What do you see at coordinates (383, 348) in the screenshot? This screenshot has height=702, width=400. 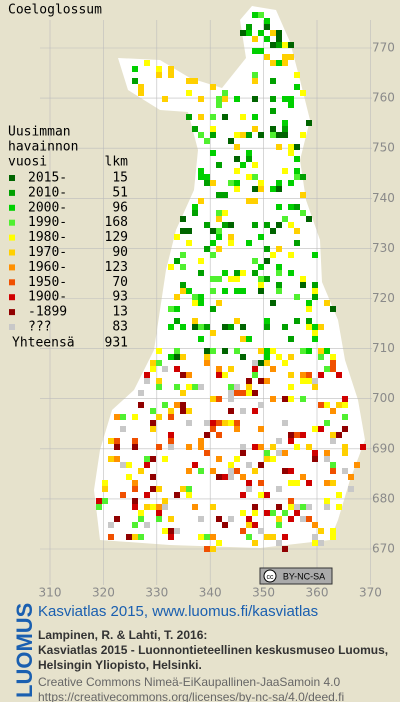 I see `y-coord-label: 710` at bounding box center [383, 348].